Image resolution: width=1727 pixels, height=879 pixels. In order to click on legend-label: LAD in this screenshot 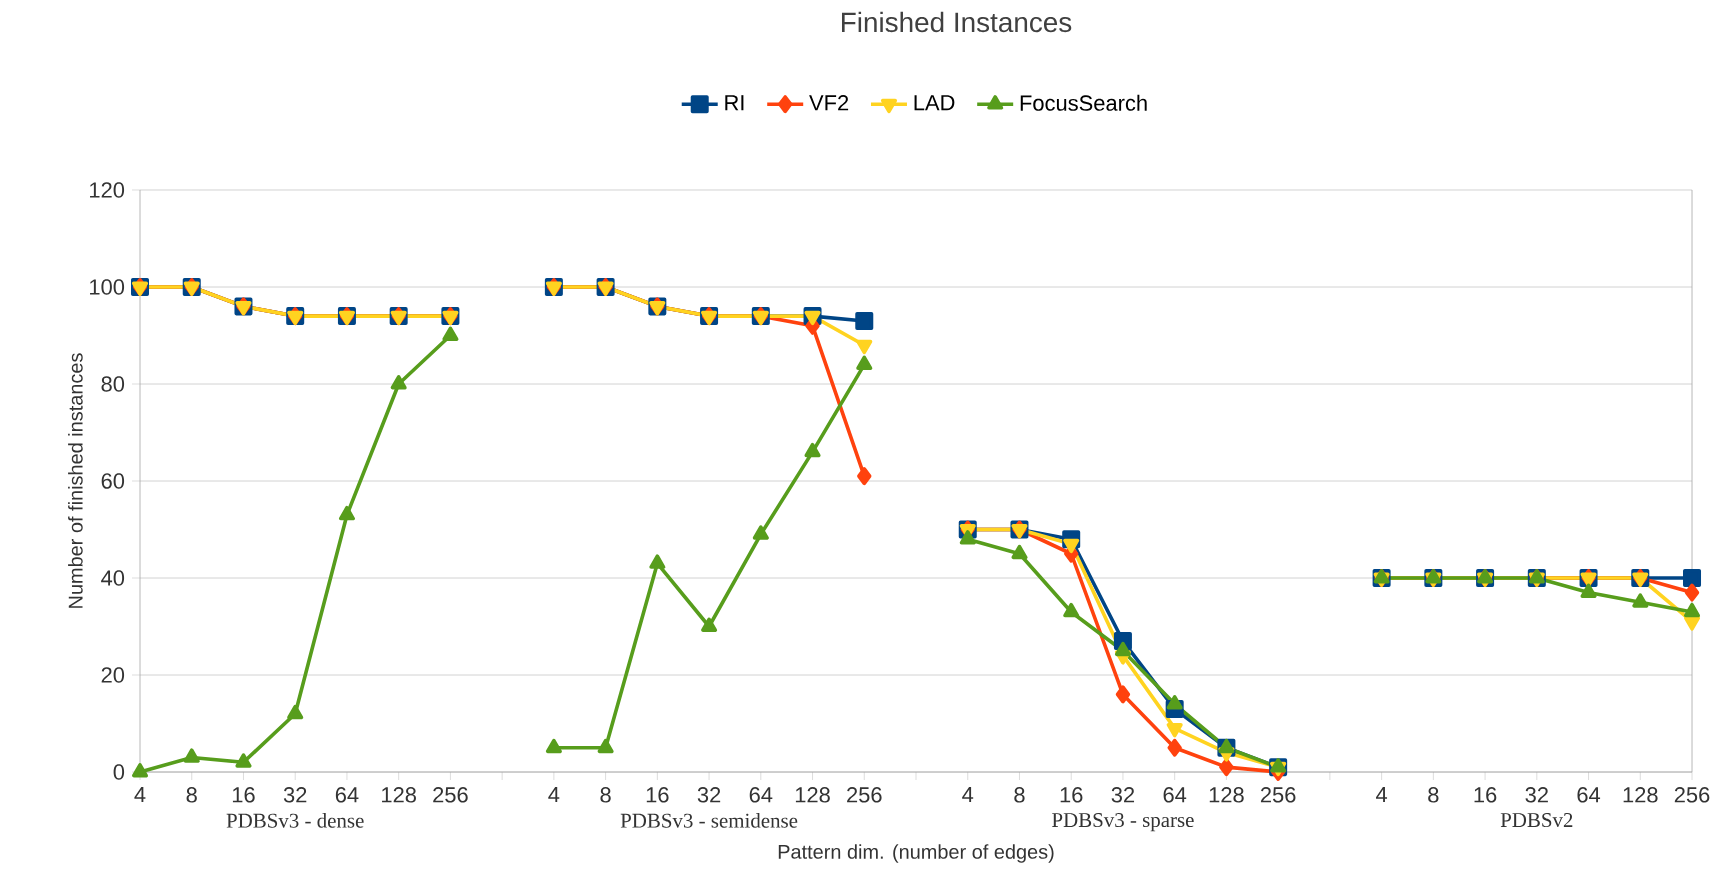, I will do `click(934, 103)`.